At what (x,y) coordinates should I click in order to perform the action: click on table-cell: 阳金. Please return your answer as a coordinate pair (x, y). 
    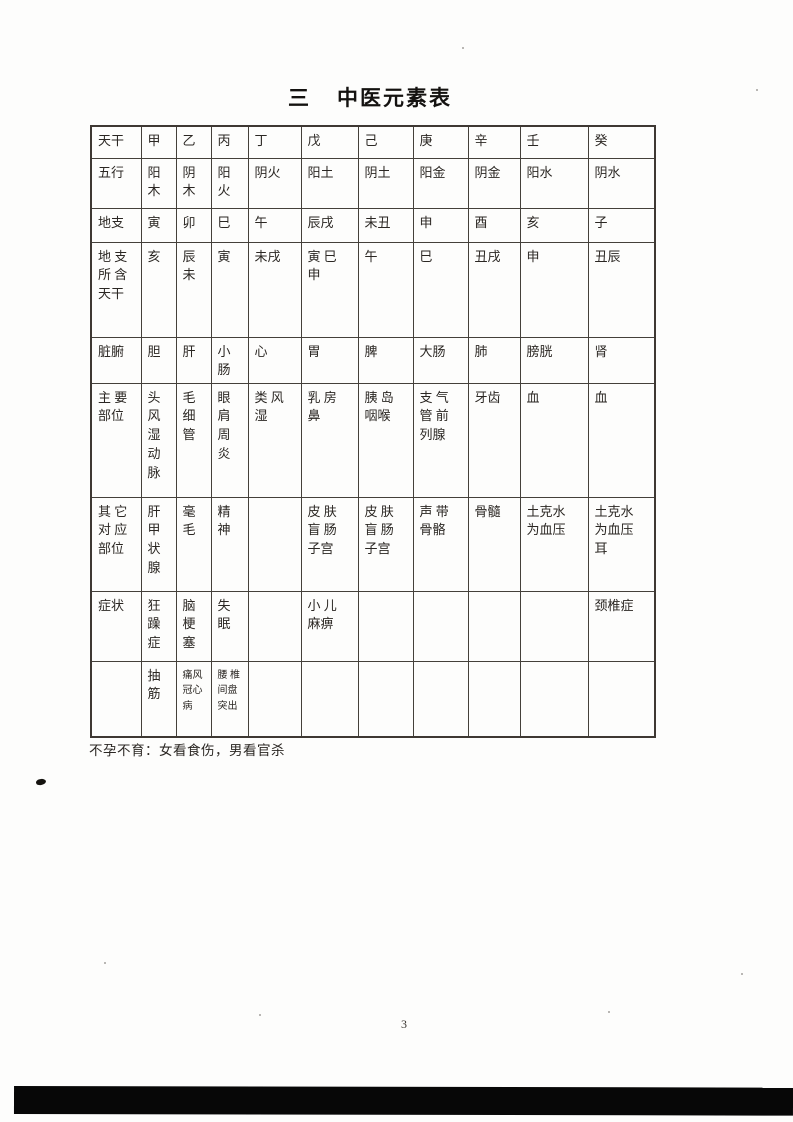
    Looking at the image, I should click on (440, 183).